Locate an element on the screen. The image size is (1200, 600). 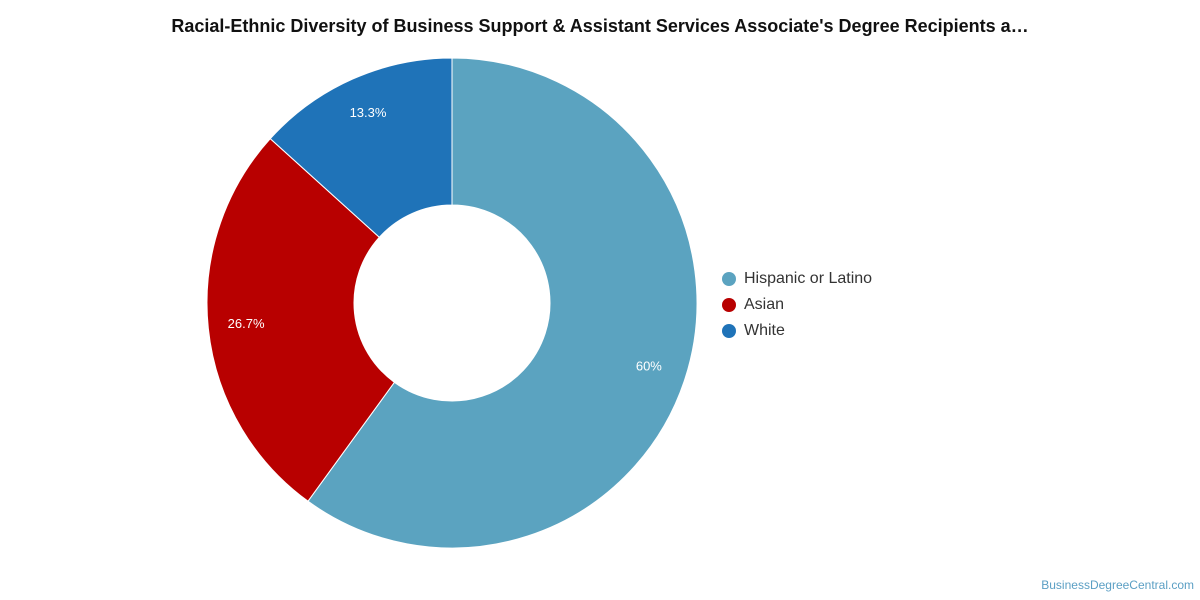
slice-label-hispanic-or-latino: 60% is located at coordinates (649, 365).